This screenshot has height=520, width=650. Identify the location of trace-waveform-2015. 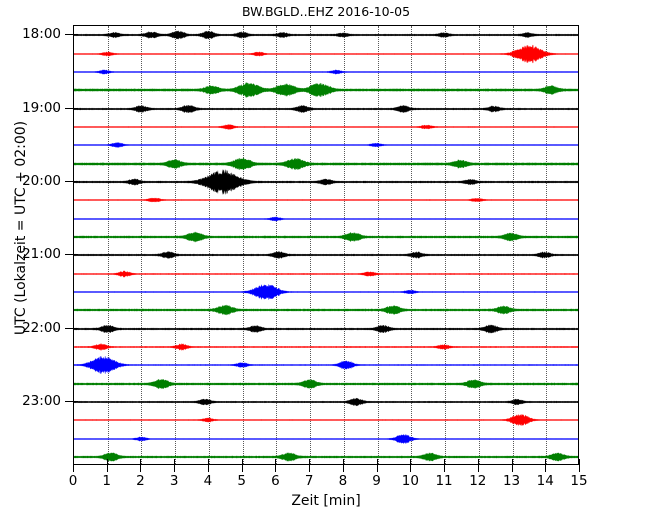
(326, 200).